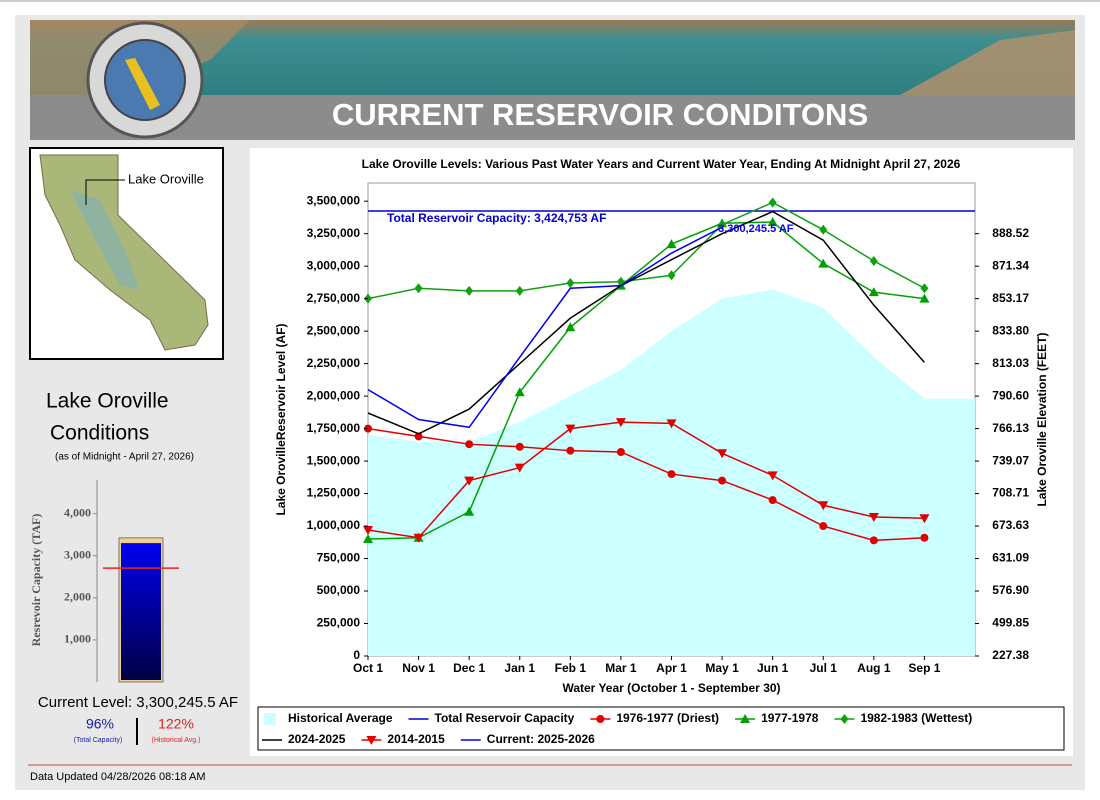  I want to click on y-tick-label: 3,250,000, so click(334, 233).